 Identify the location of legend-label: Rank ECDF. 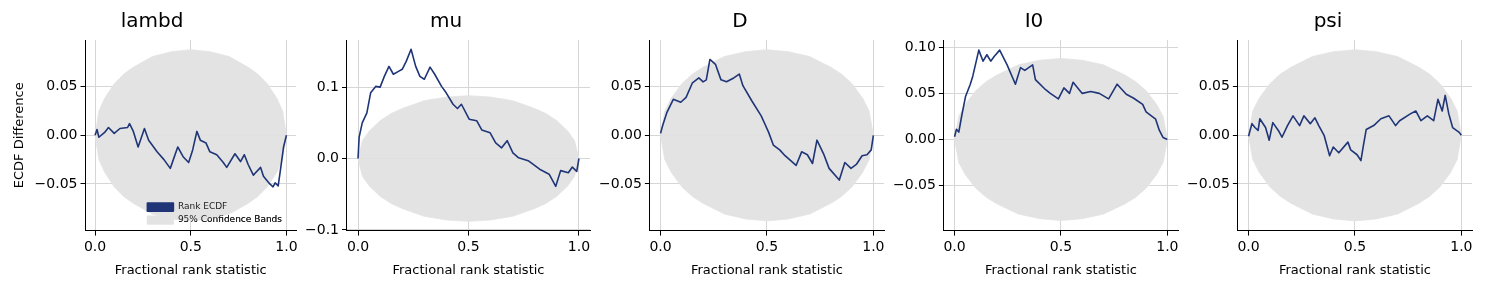
(202, 206).